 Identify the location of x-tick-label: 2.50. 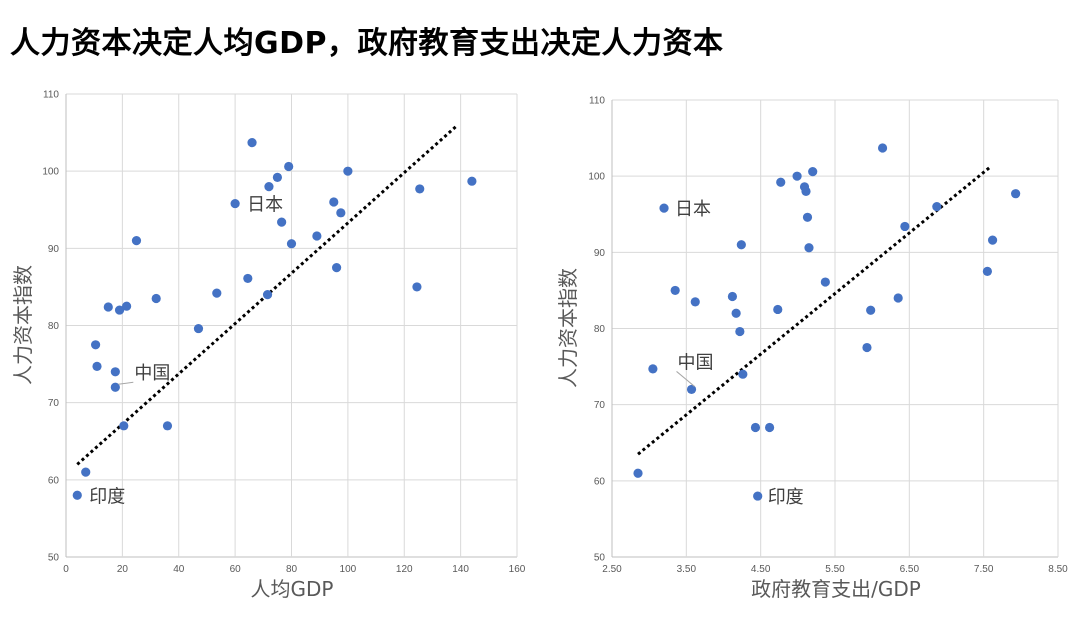
(612, 569).